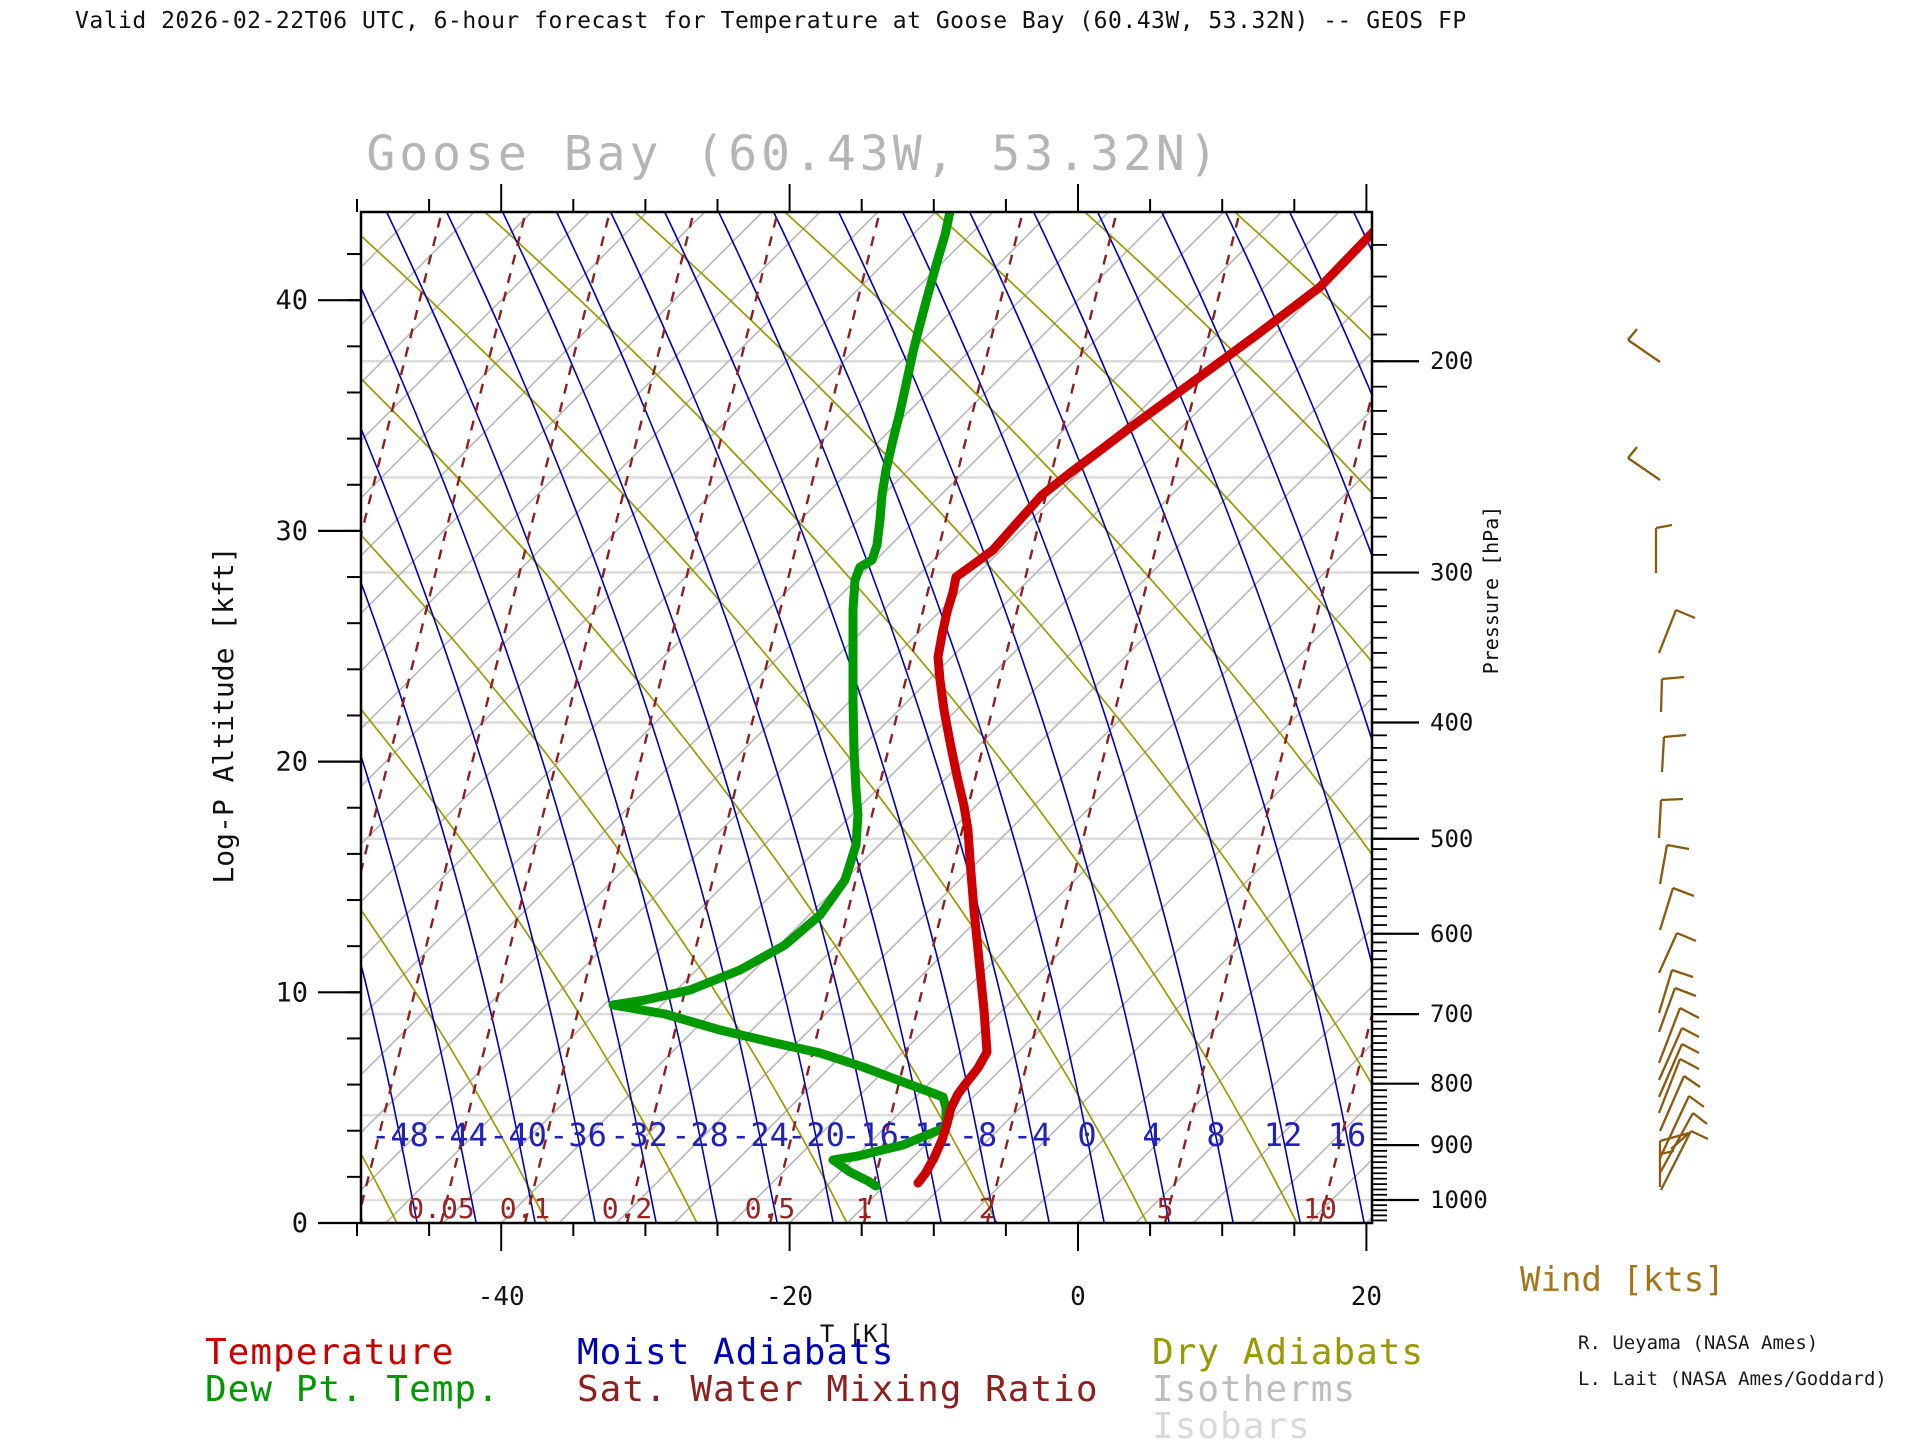 This screenshot has width=1920, height=1447. Describe the element at coordinates (1451, 934) in the screenshot. I see `svg-text: 600` at that location.